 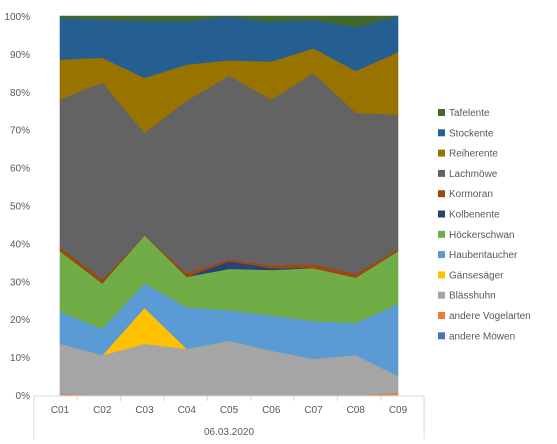 What do you see at coordinates (474, 215) in the screenshot?
I see `legend-label-kolbenente: Kolbenente` at bounding box center [474, 215].